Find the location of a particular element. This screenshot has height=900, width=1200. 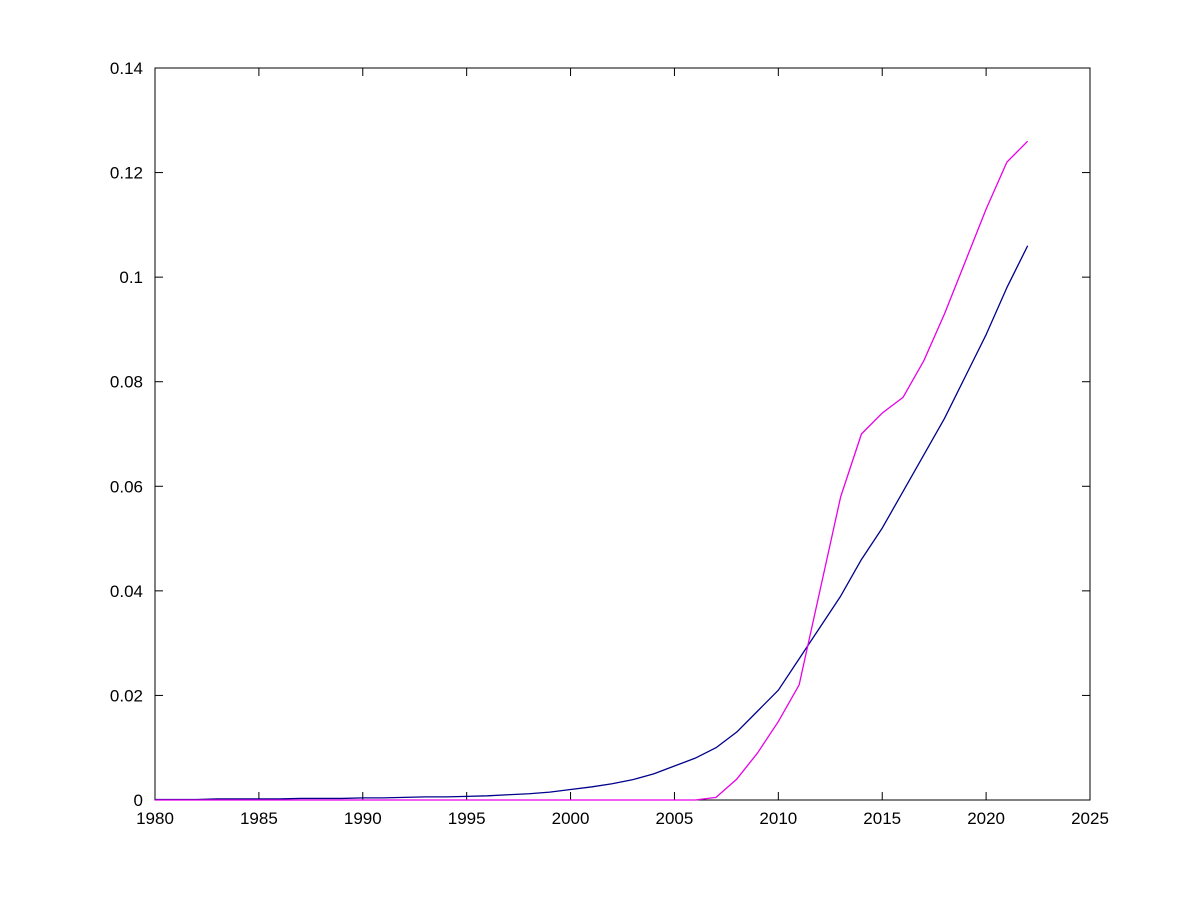

x-axis-tick-label: 2020 is located at coordinates (986, 818).